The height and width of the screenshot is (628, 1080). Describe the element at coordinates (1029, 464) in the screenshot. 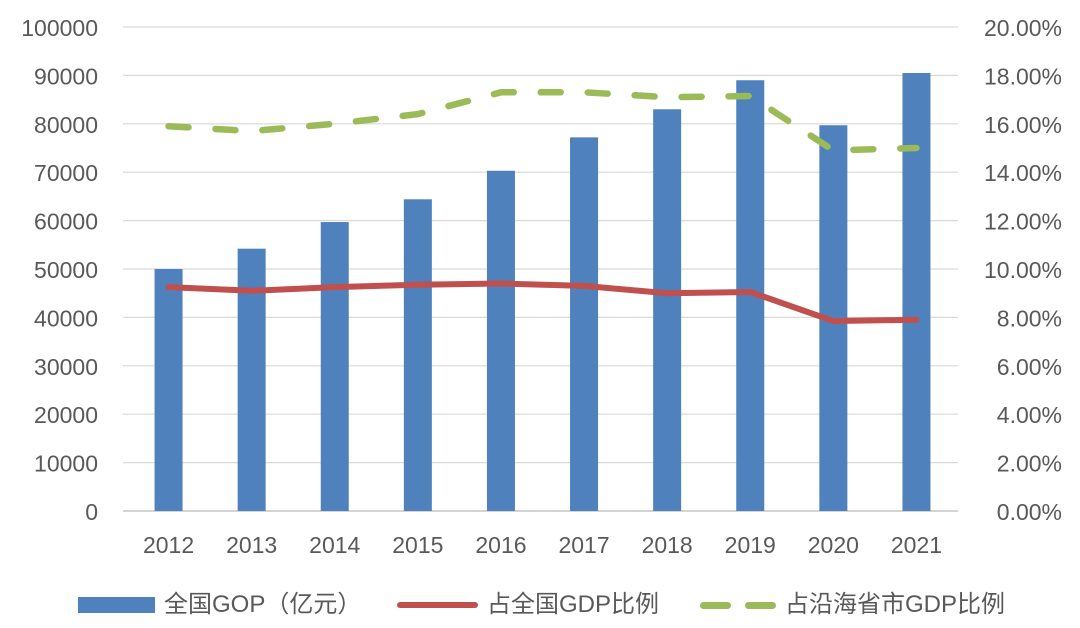

I see `y-axis-right-tick-label: 2.00%` at that location.